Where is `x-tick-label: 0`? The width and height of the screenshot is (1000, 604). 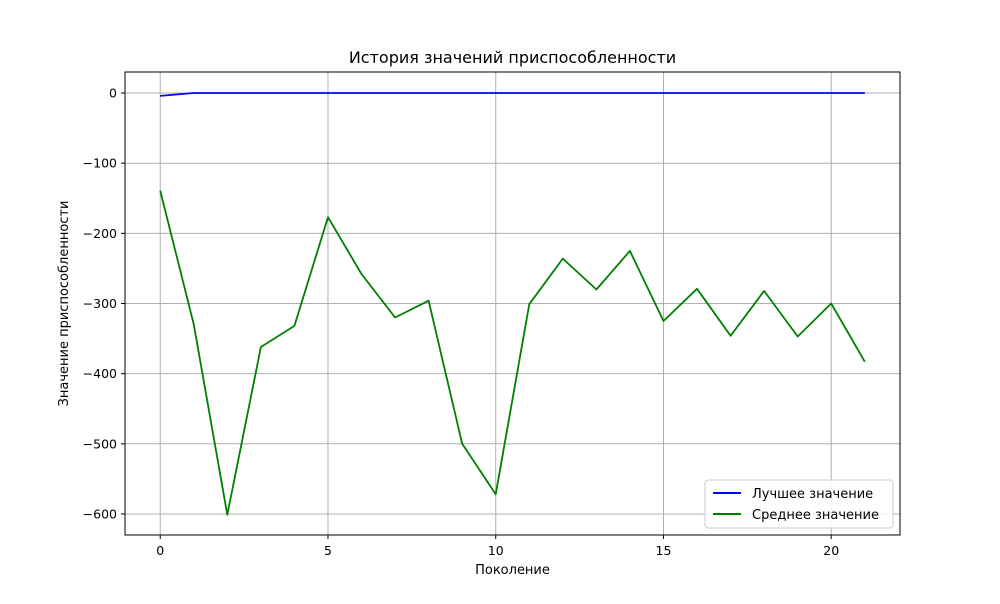
x-tick-label: 0 is located at coordinates (160, 550).